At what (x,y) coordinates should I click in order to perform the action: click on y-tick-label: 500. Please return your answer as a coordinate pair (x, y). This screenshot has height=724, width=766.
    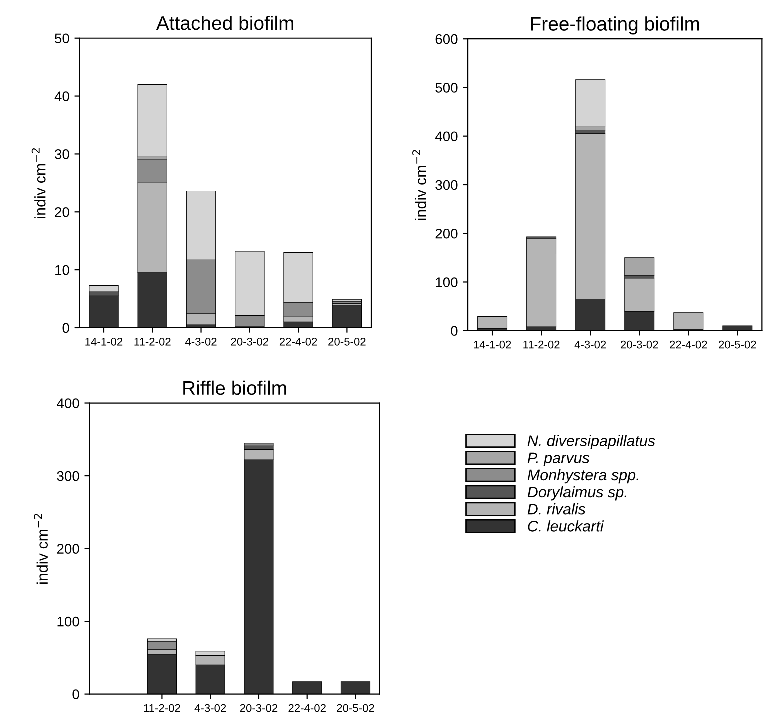
    Looking at the image, I should click on (447, 88).